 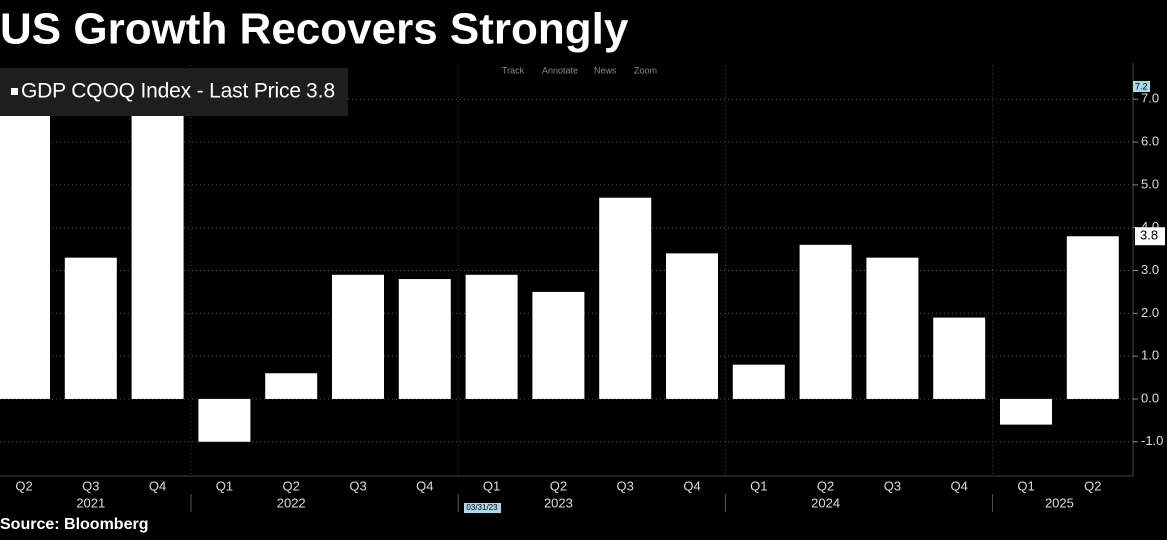 I want to click on year-label: 2024, so click(x=825, y=502).